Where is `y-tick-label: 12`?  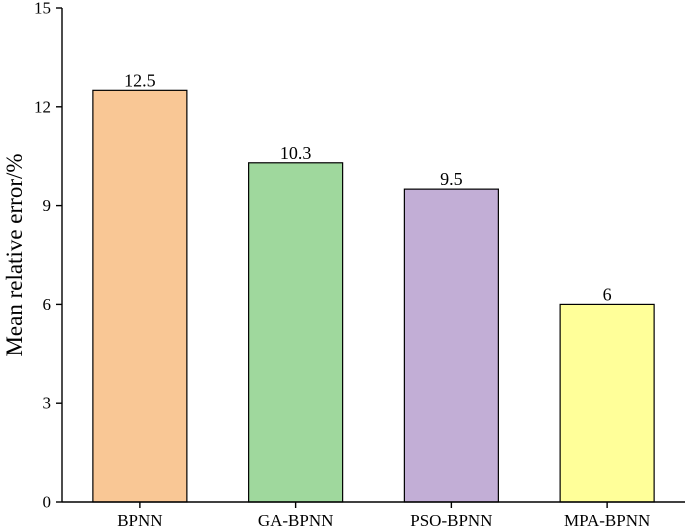 y-tick-label: 12 is located at coordinates (42, 106).